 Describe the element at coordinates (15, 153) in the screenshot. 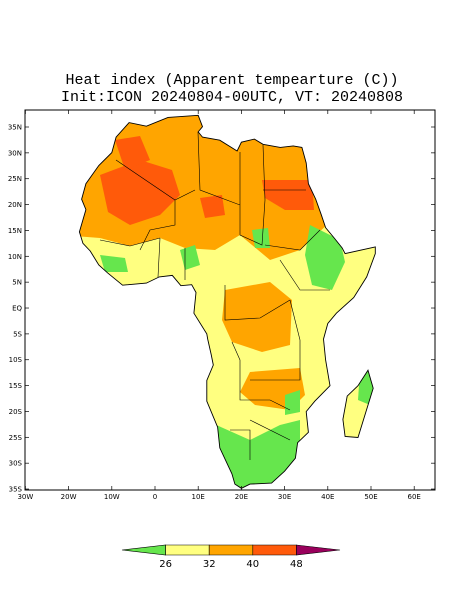

I see `lat-label: 30N` at that location.